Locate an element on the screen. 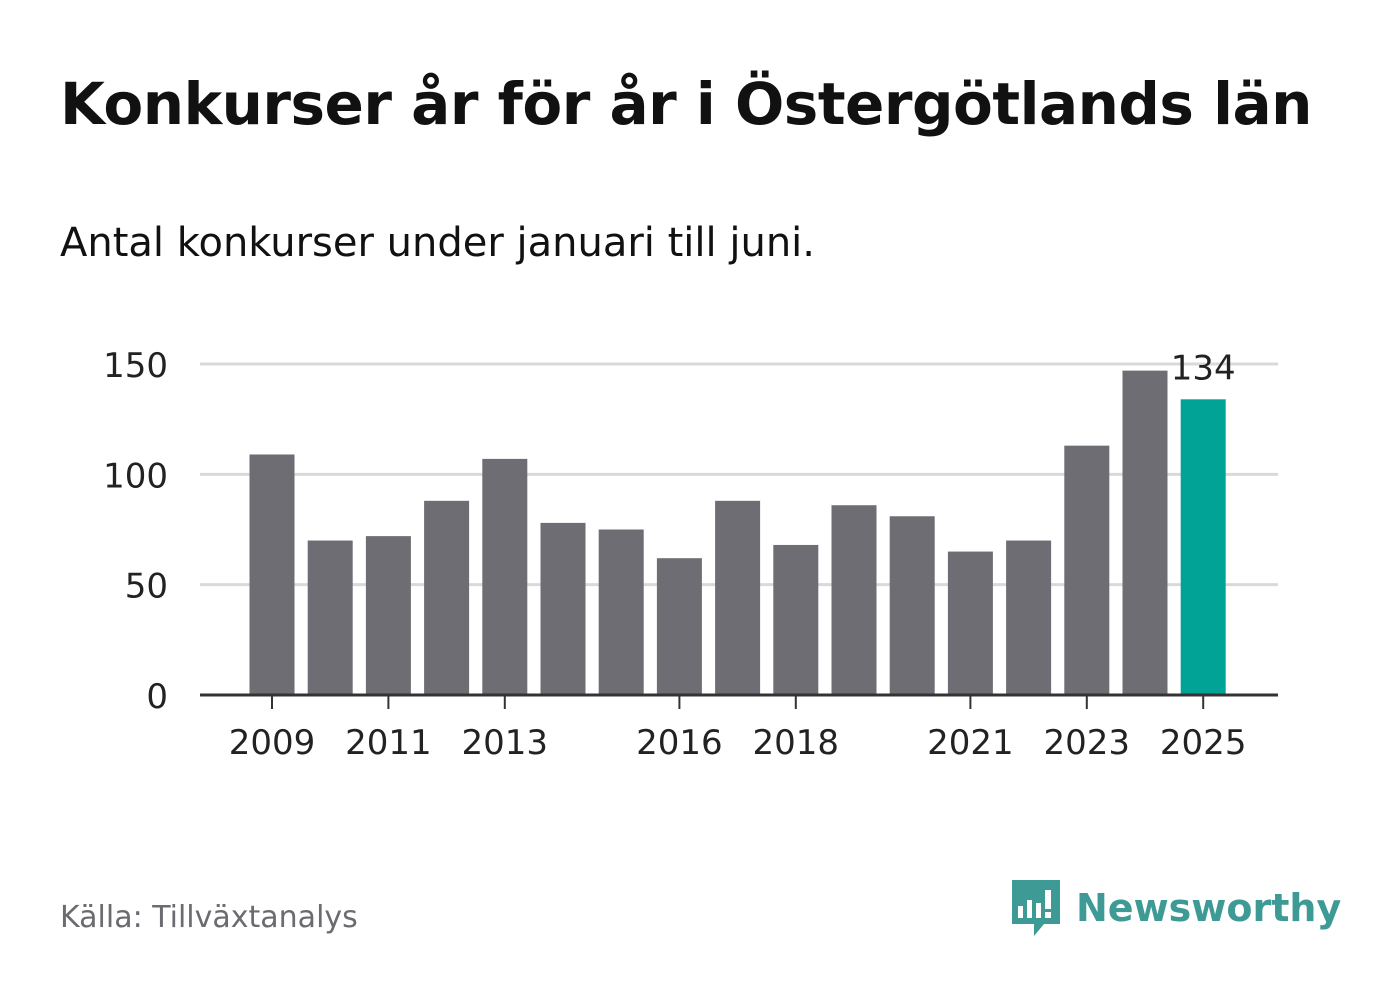 This screenshot has height=999, width=1382. axes is located at coordinates (739, 701).